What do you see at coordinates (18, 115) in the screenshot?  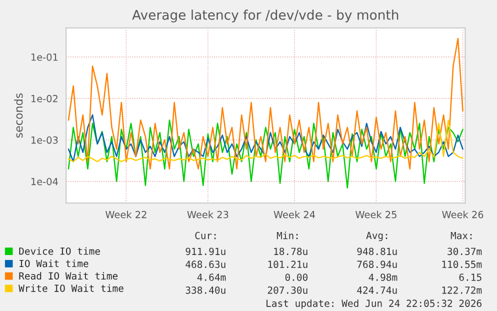 I see `y-axis-title: seconds` at bounding box center [18, 115].